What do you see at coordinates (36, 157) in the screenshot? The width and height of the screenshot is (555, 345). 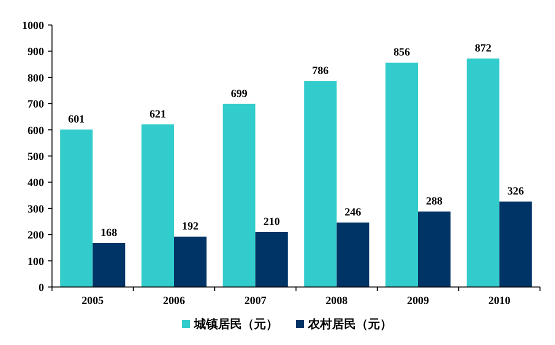 I see `y-tick-label: 500` at bounding box center [36, 157].